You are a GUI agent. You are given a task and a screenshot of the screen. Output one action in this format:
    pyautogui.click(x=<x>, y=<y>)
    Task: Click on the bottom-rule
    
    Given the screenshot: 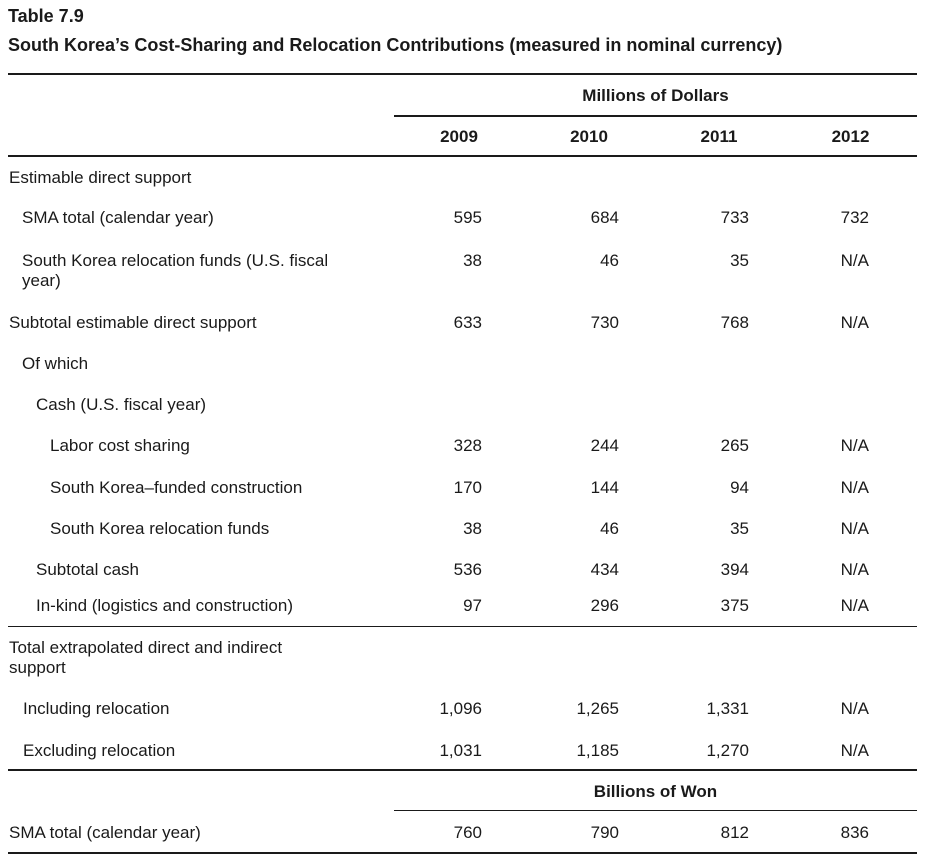 What is the action you would take?
    pyautogui.click(x=462, y=853)
    